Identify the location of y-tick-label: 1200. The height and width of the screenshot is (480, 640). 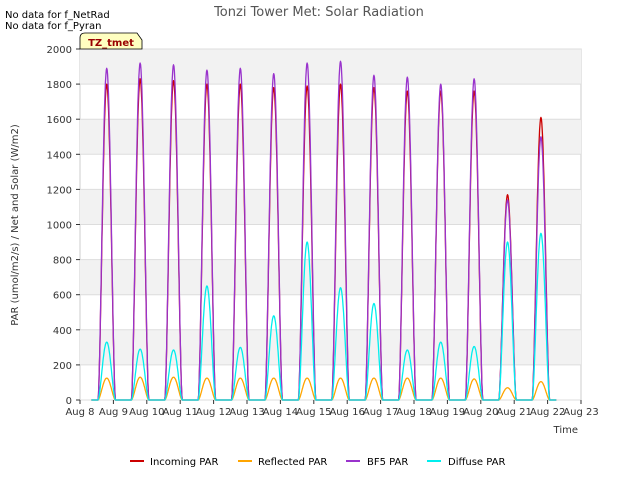
(59, 190).